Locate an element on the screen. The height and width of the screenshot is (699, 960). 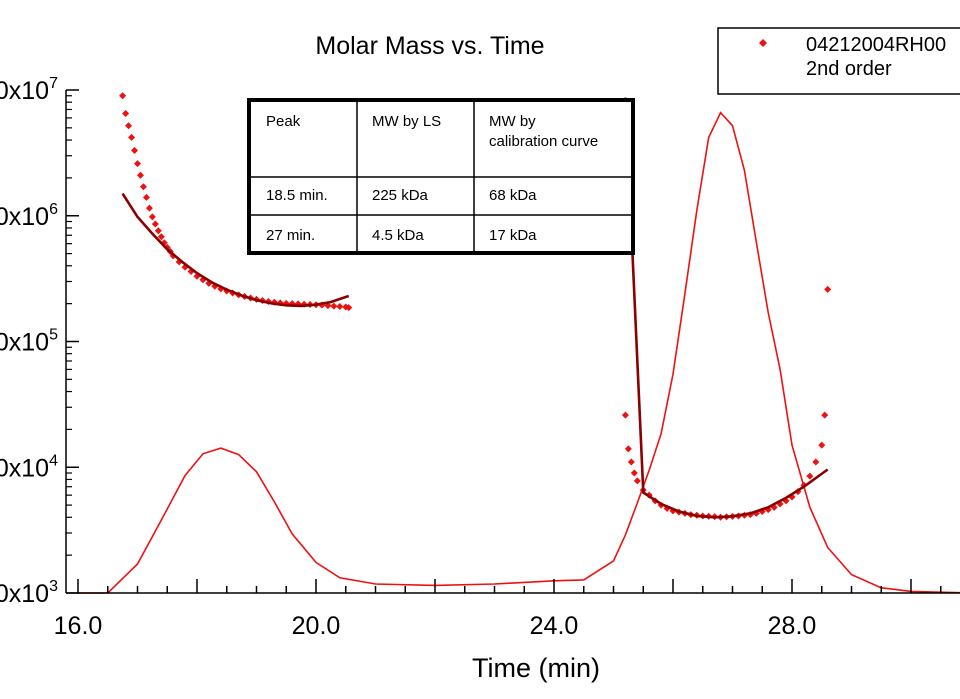
legend-label-fit: 2nd order is located at coordinates (849, 69).